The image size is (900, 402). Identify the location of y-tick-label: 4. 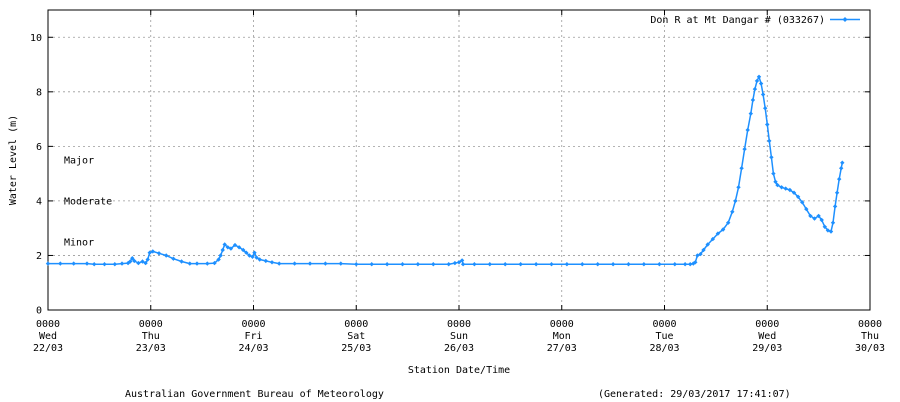
(39, 201).